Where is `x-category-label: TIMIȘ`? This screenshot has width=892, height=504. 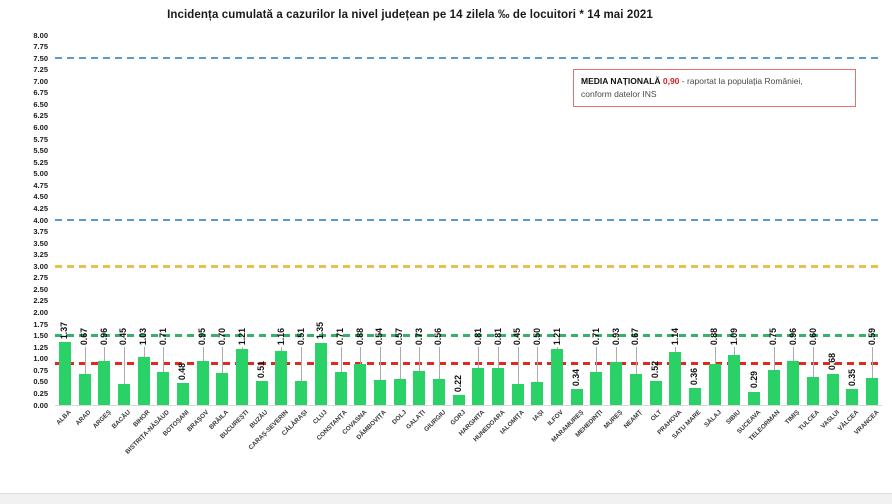
x-category-label: TIMIȘ is located at coordinates (793, 418).